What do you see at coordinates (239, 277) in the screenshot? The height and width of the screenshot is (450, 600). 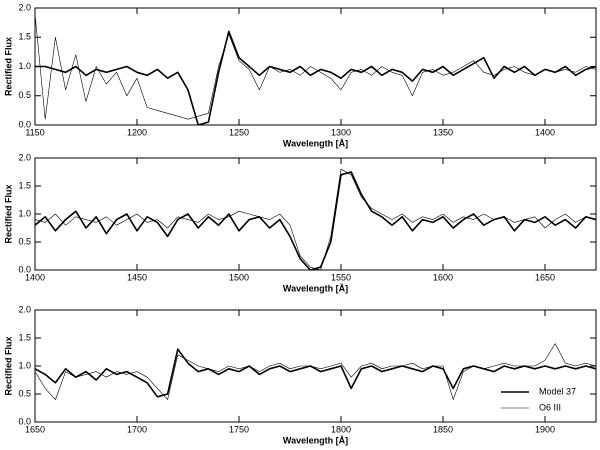 I see `x-tick-label: 1500` at bounding box center [239, 277].